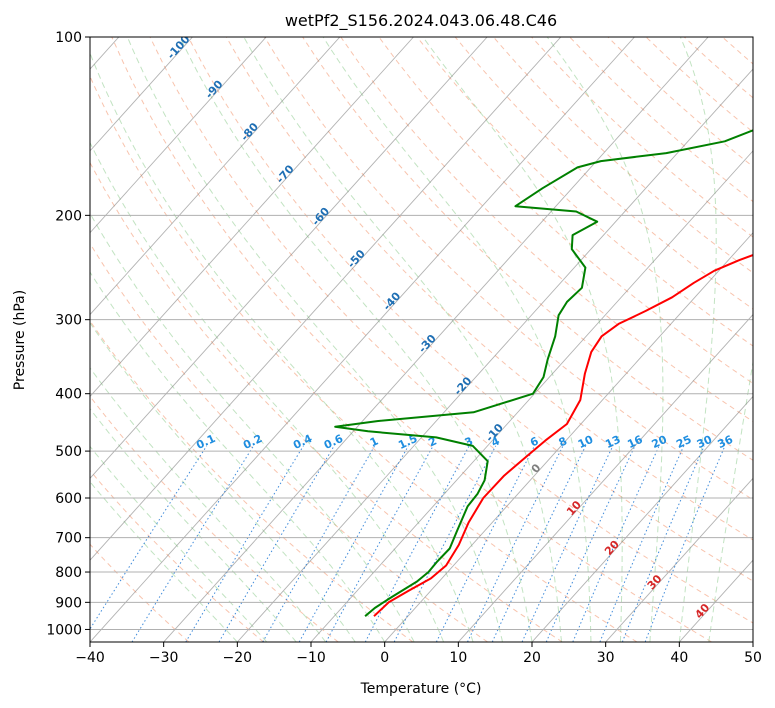  Describe the element at coordinates (20, 340) in the screenshot. I see `y-axis-label: Pressure (hPa)` at that location.